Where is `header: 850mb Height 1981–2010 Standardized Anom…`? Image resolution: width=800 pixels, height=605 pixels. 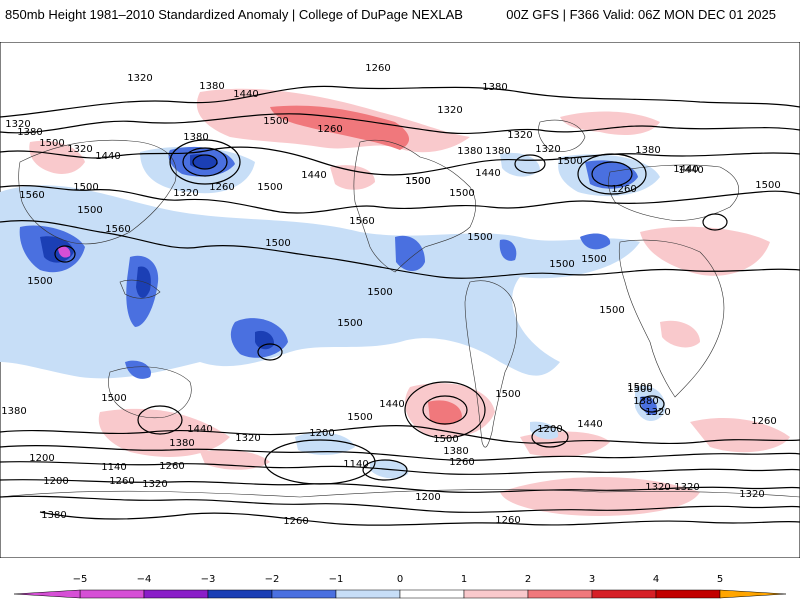 header: 850mb Height 1981–2010 Standardized Anom… is located at coordinates (400, 15).